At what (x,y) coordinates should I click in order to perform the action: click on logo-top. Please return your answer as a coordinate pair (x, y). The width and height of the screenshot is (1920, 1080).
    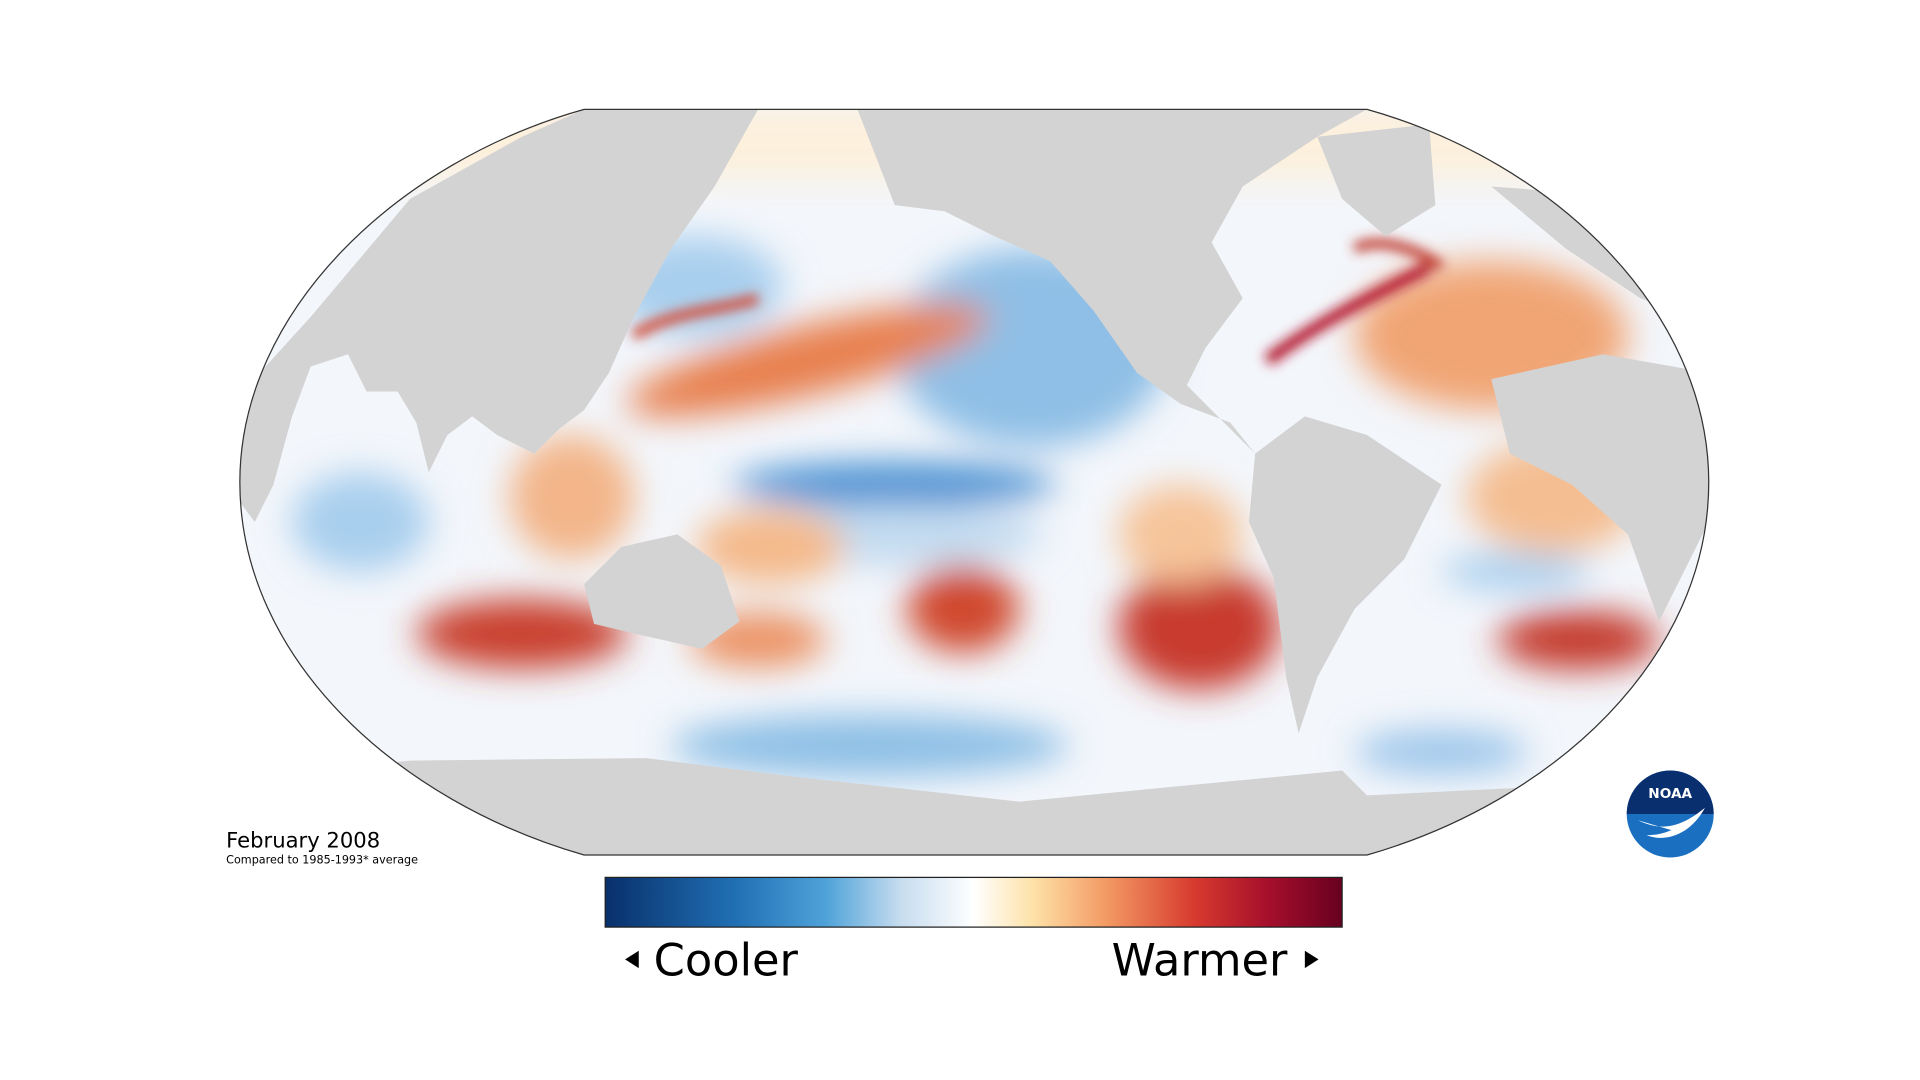
    Looking at the image, I should click on (1670, 792).